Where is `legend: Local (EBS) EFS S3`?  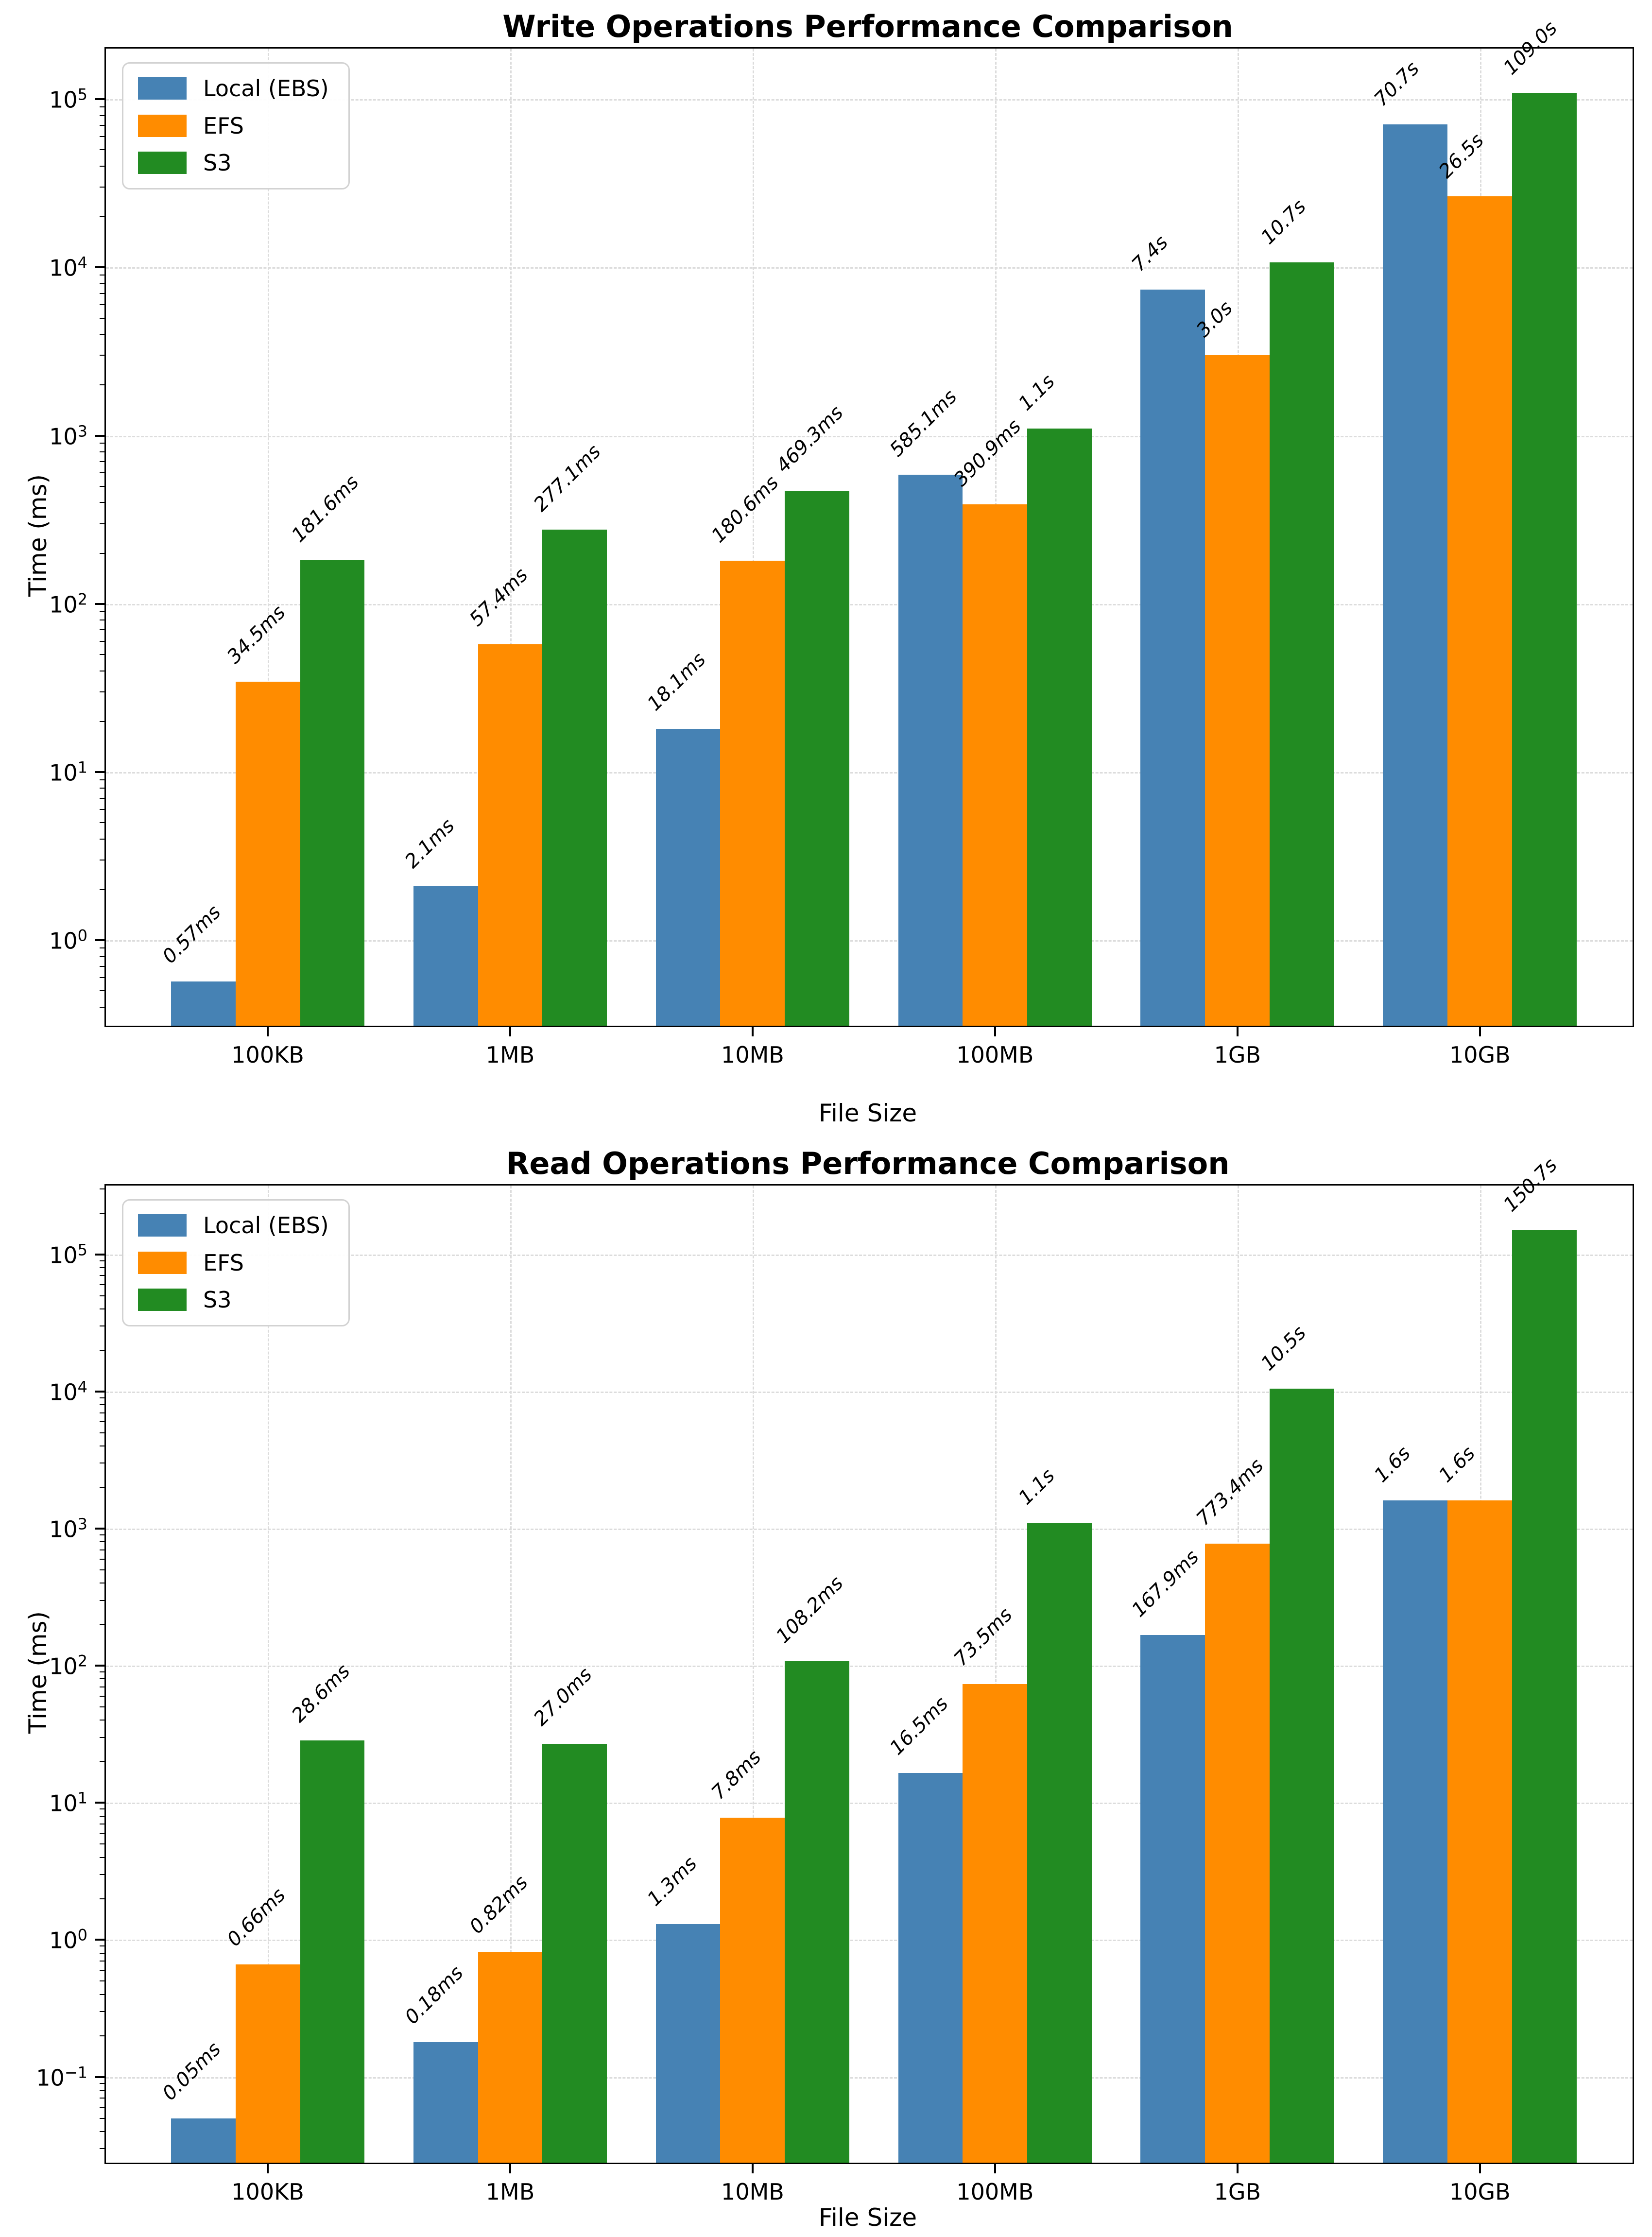 legend: Local (EBS) EFS S3 is located at coordinates (236, 1263).